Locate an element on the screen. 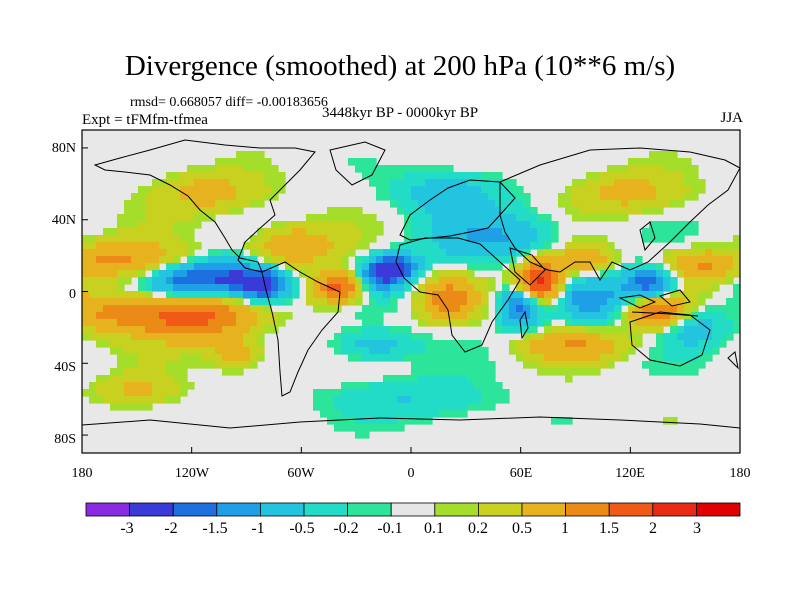 This screenshot has height=600, width=800. colorbar-label: 1 is located at coordinates (565, 528).